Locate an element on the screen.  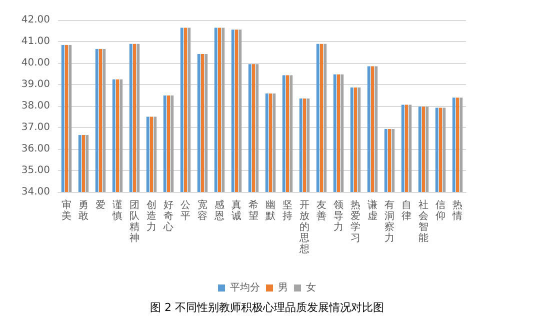
x-tick-label: 勇敢 is located at coordinates (83, 211).